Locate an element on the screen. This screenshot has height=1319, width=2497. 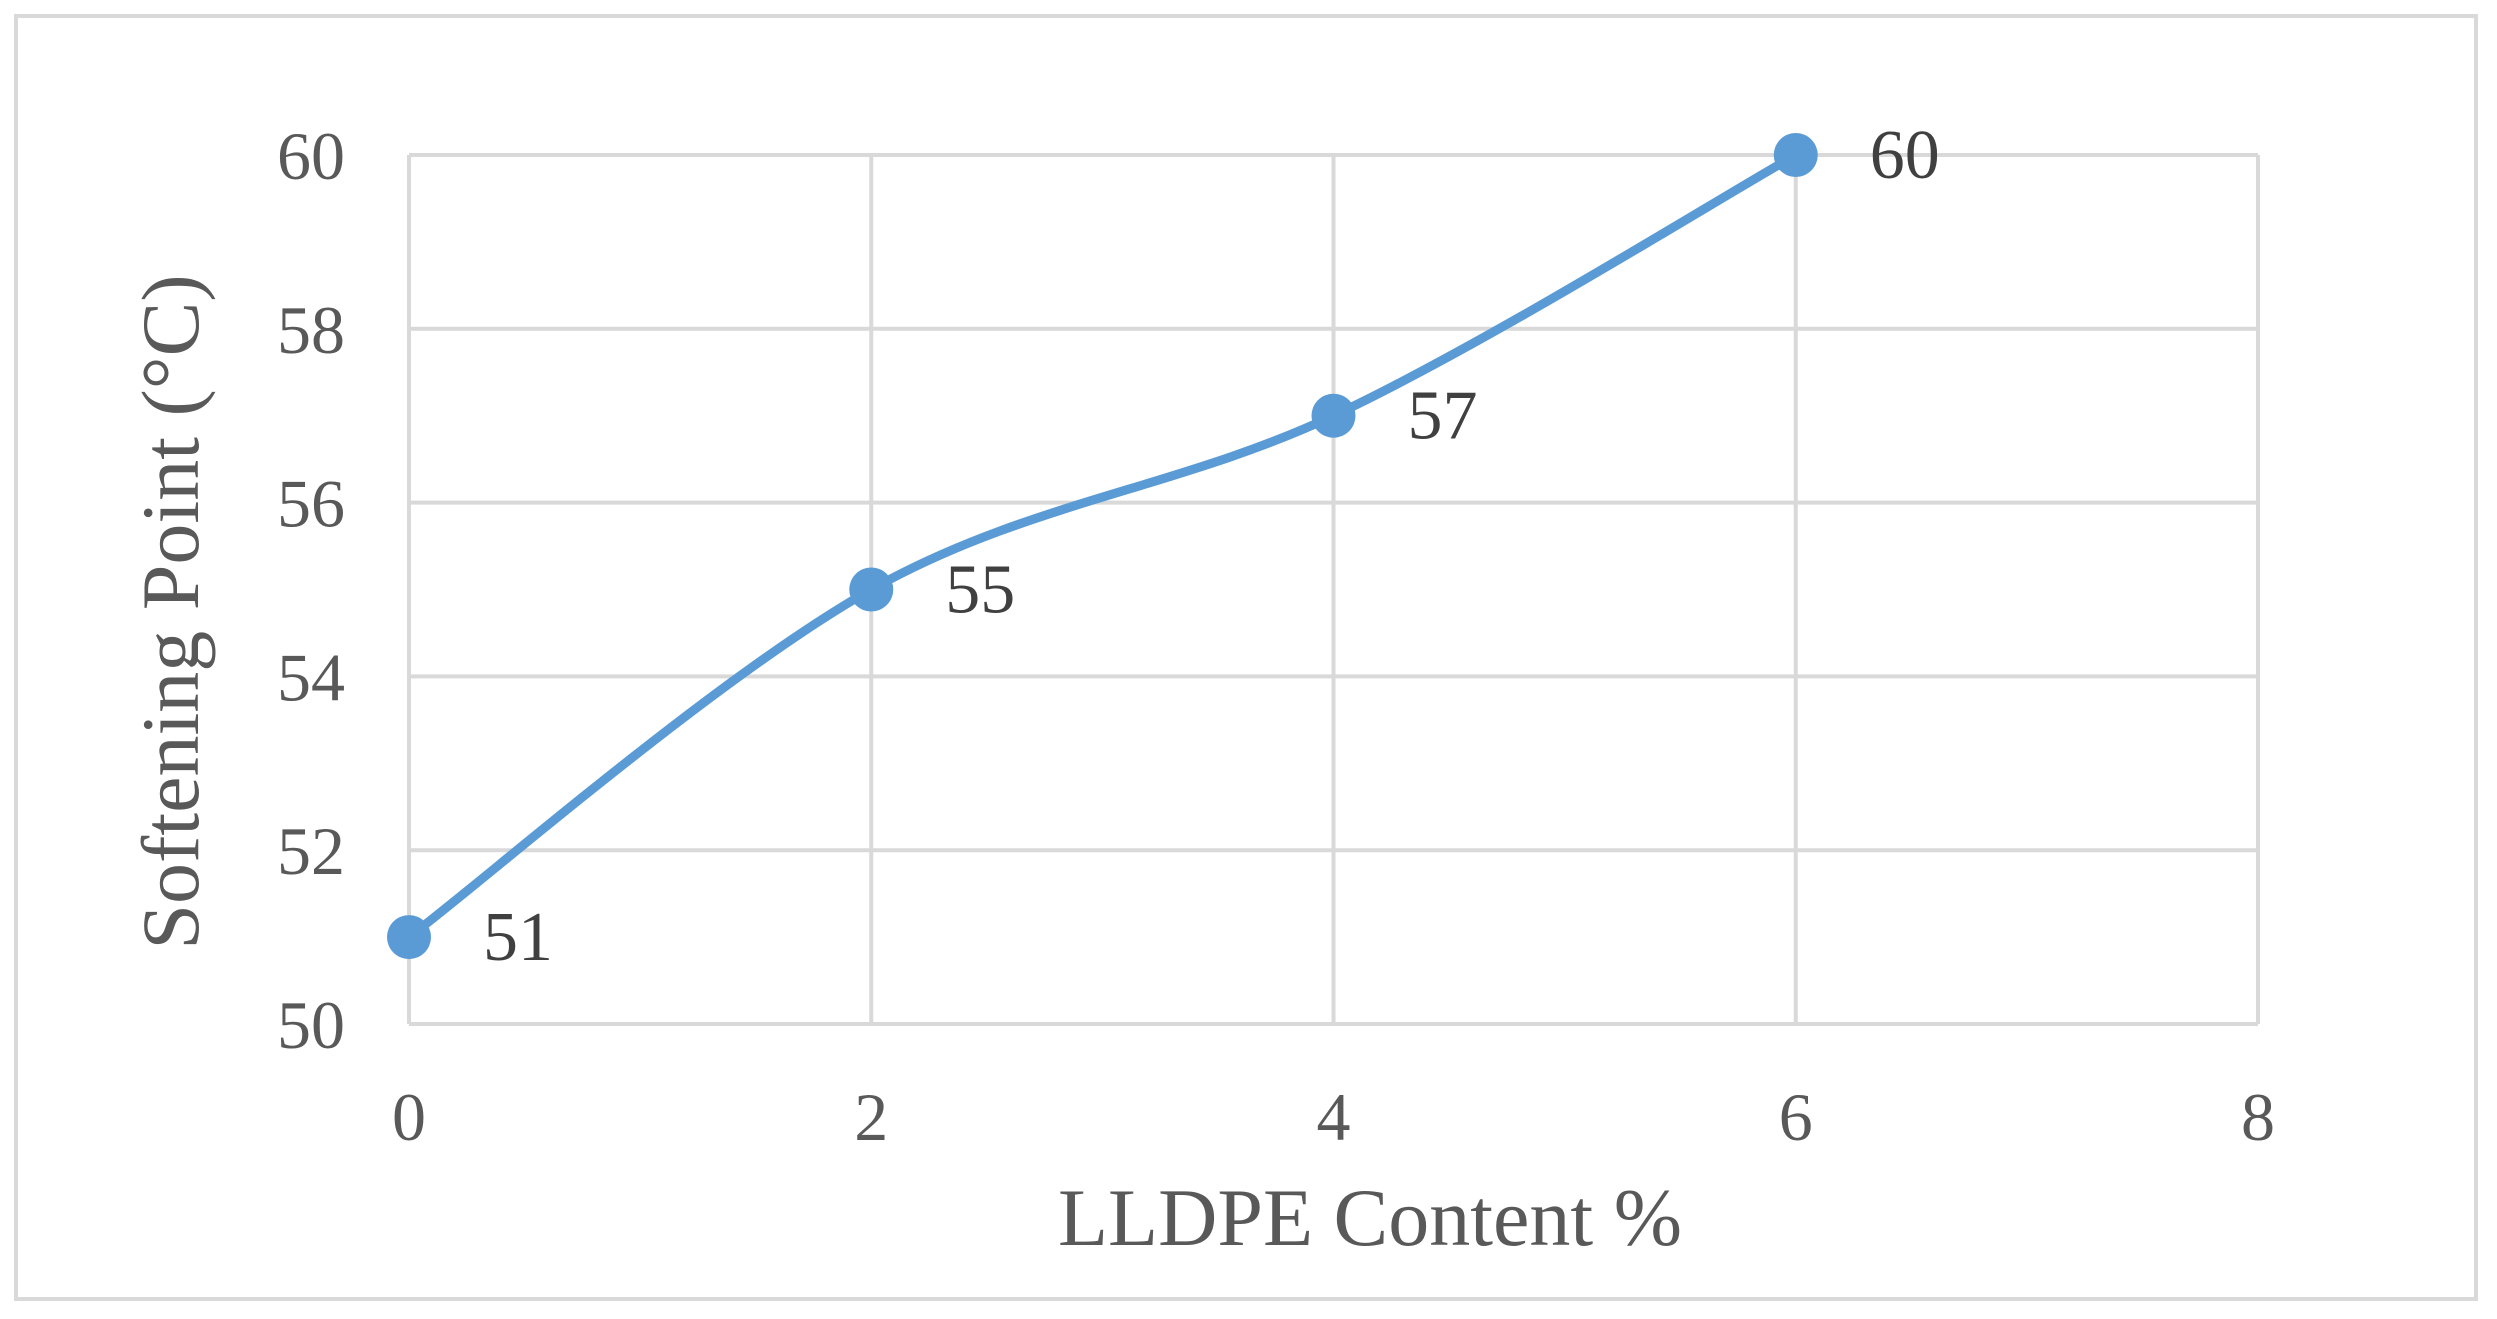
x-axis-title: LLDPE Content % is located at coordinates (1370, 1217).